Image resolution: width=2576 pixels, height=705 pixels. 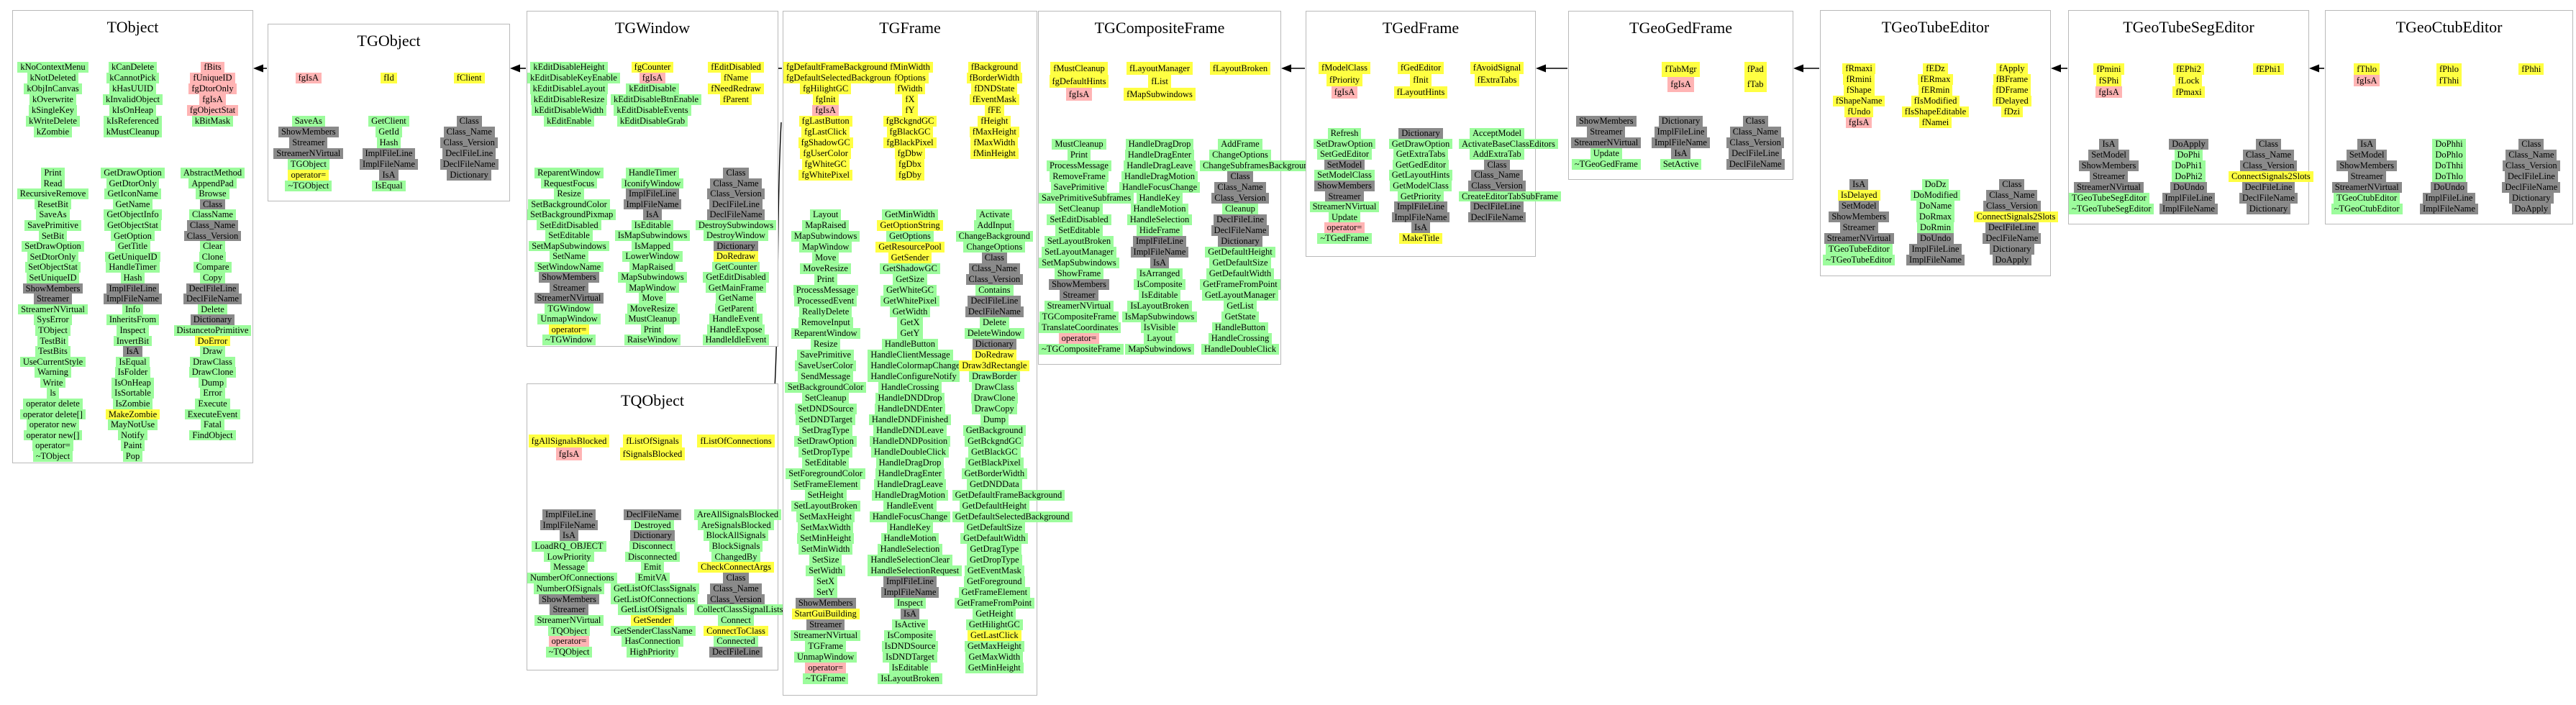 I want to click on method-cell: DoName, so click(x=1935, y=206).